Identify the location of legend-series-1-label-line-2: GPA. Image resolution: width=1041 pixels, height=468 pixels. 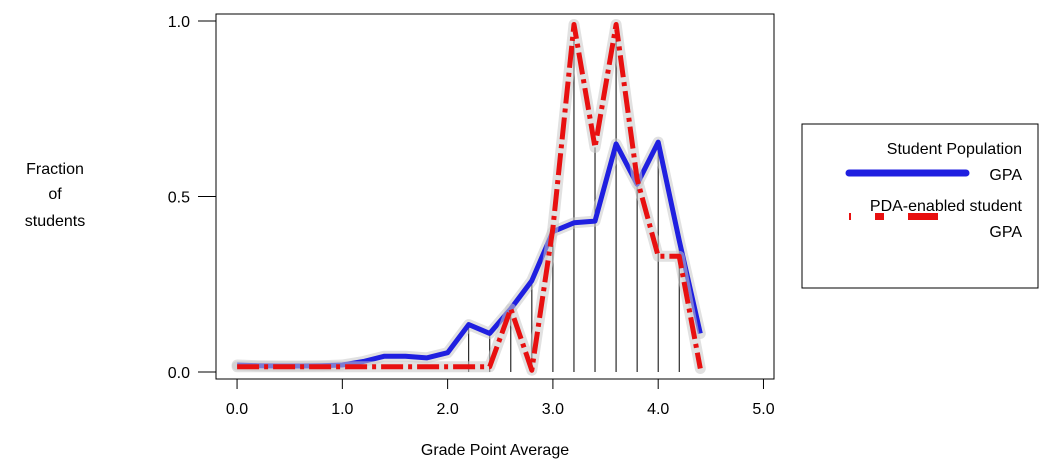
(1005, 175).